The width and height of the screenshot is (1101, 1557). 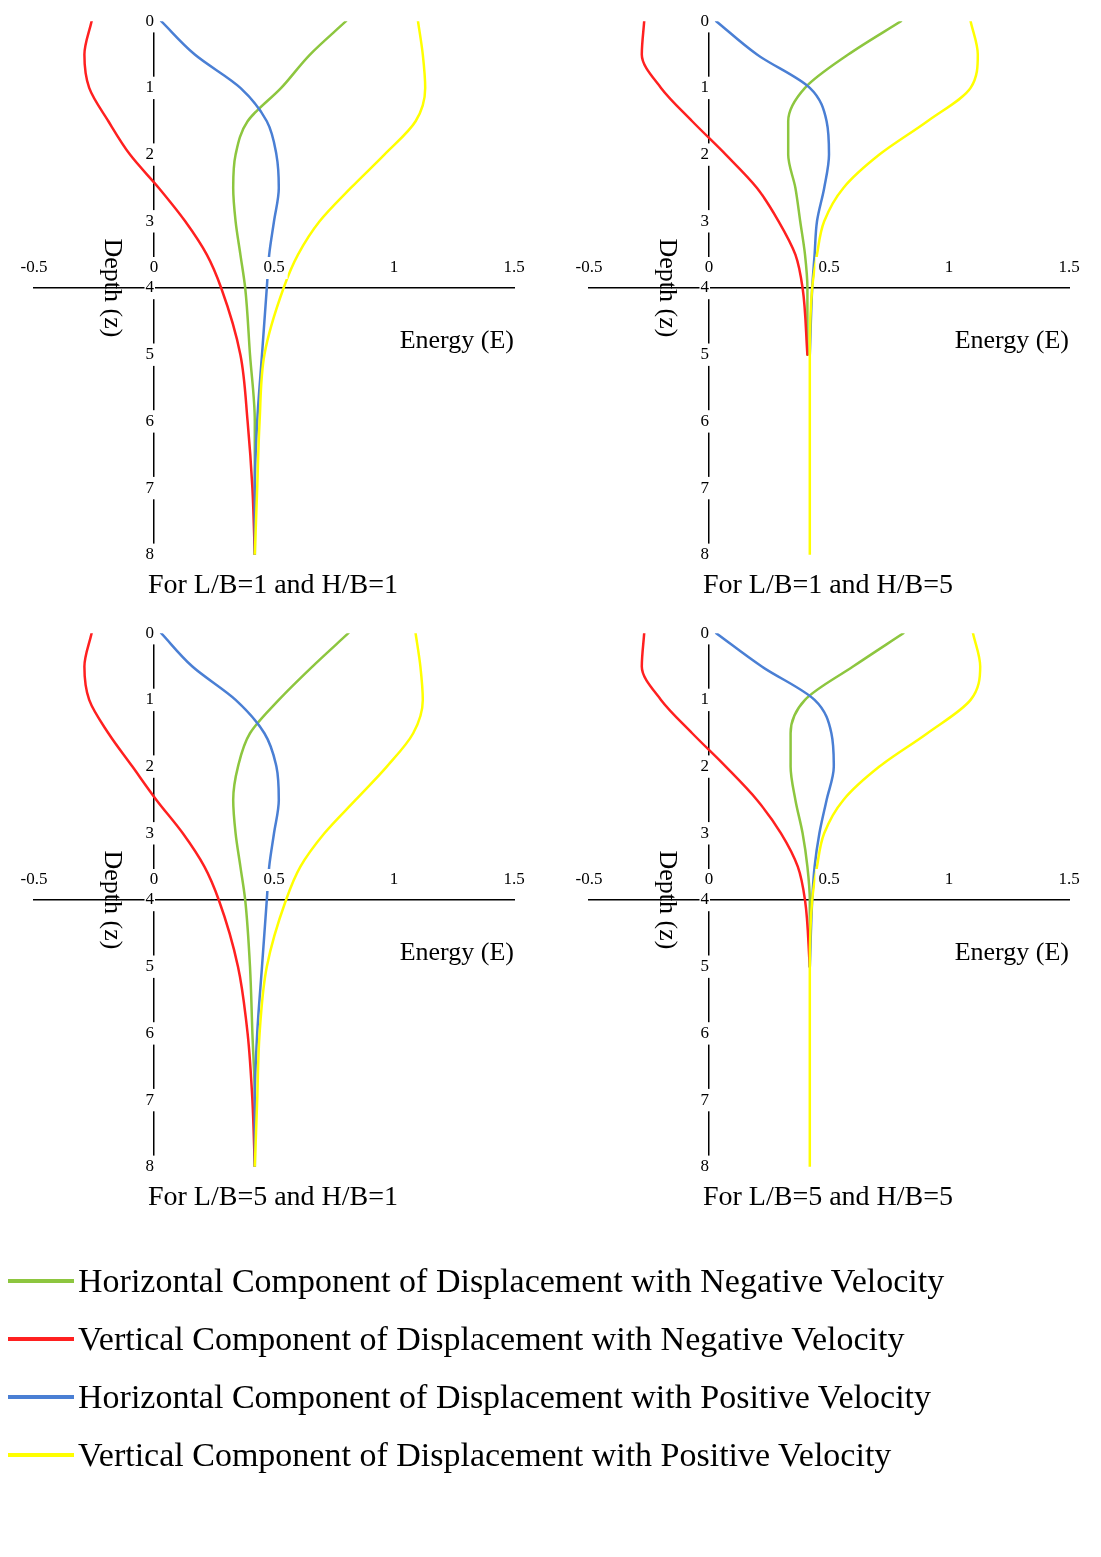 What do you see at coordinates (273, 1196) in the screenshot?
I see `text: For L/B=5 and H/B=1` at bounding box center [273, 1196].